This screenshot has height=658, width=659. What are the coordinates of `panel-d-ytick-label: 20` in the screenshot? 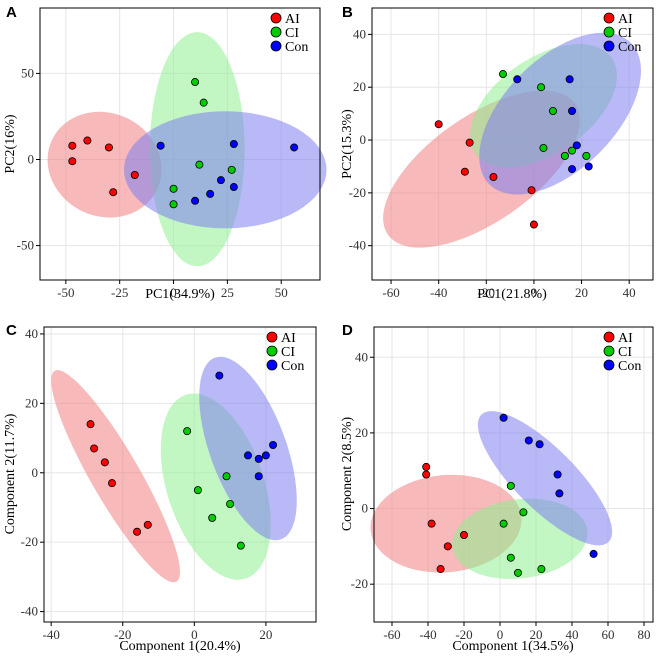 It's located at (361, 432).